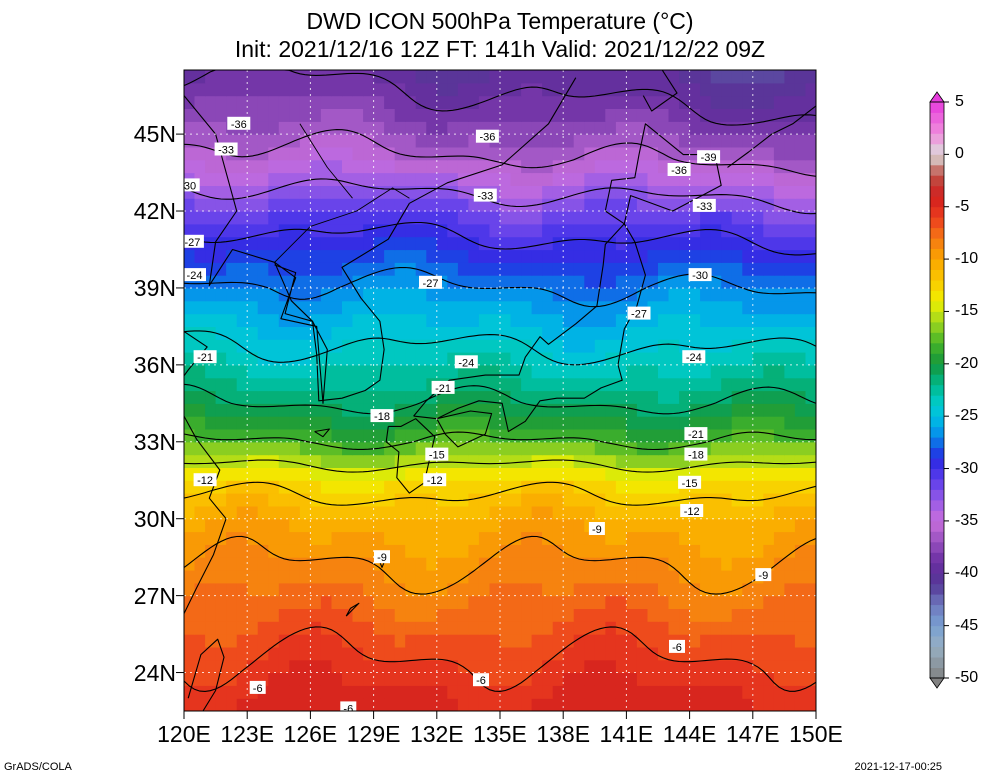  I want to click on lon-label: 132E, so click(436, 734).